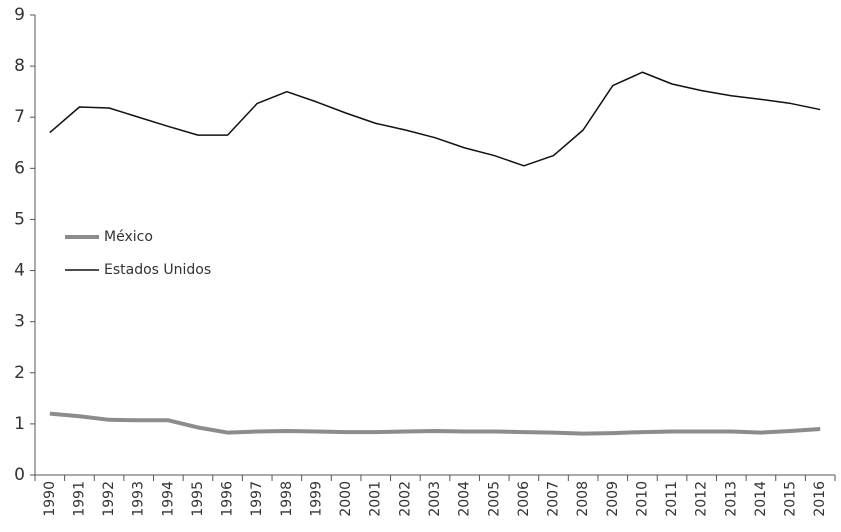 The height and width of the screenshot is (532, 841). What do you see at coordinates (435, 423) in the screenshot?
I see `series-line` at bounding box center [435, 423].